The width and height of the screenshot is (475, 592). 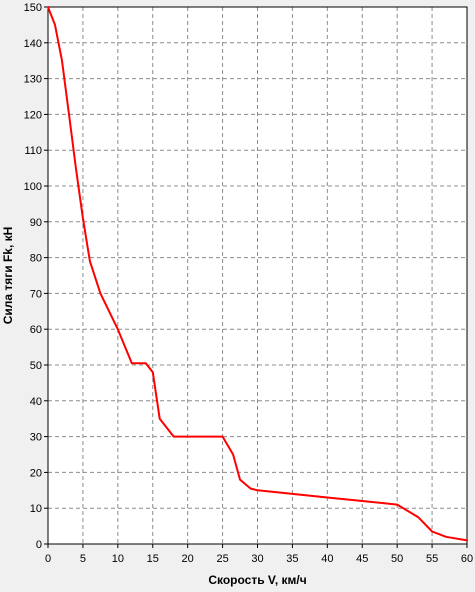 What do you see at coordinates (188, 559) in the screenshot?
I see `x-tick-label: 20` at bounding box center [188, 559].